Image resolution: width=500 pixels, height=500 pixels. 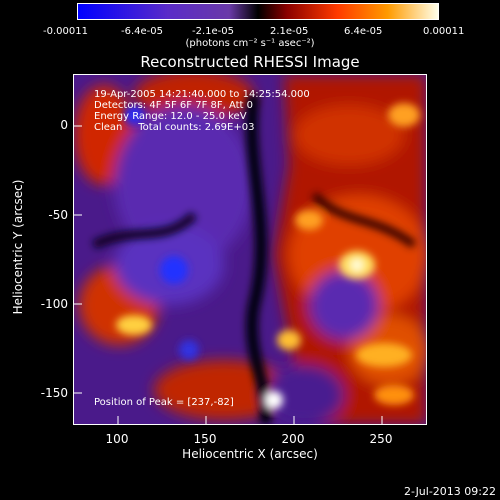 I want to click on x-axis-label: Heliocentric X (arcsec), so click(x=250, y=454).